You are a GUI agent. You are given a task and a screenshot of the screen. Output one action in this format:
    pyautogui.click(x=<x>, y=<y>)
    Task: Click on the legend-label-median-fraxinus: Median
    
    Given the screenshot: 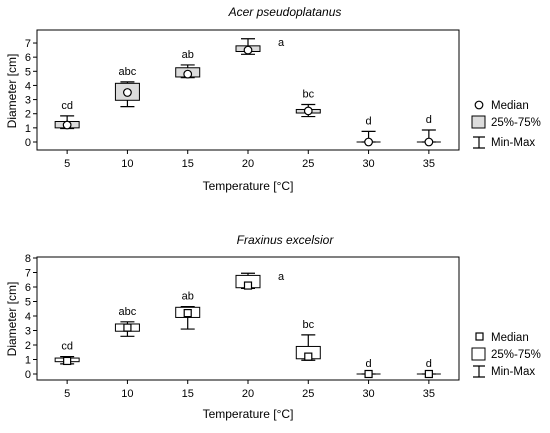 What is the action you would take?
    pyautogui.click(x=510, y=338)
    